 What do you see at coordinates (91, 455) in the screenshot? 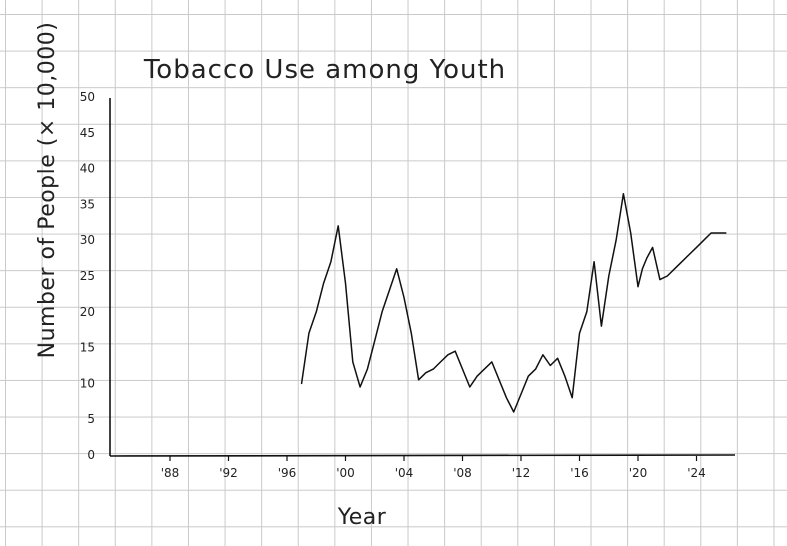
I see `y-tick-label: 0` at bounding box center [91, 455].